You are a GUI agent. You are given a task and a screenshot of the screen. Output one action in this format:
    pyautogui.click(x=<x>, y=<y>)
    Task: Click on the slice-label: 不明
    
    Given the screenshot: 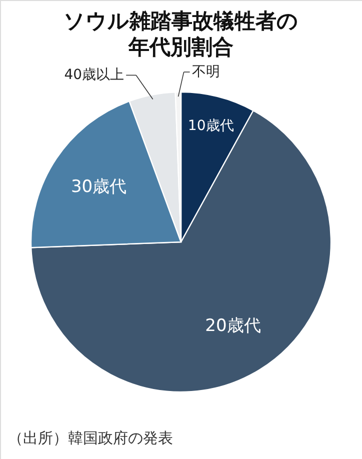 What is the action you would take?
    pyautogui.click(x=206, y=72)
    